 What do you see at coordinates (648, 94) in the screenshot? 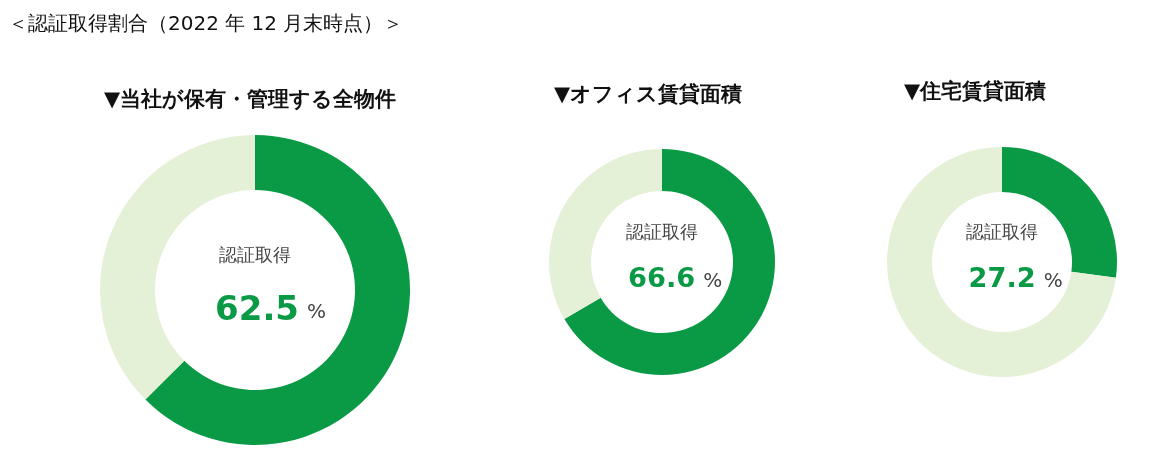
I see `chart-title: ▼オフィス賃貸面積` at bounding box center [648, 94].